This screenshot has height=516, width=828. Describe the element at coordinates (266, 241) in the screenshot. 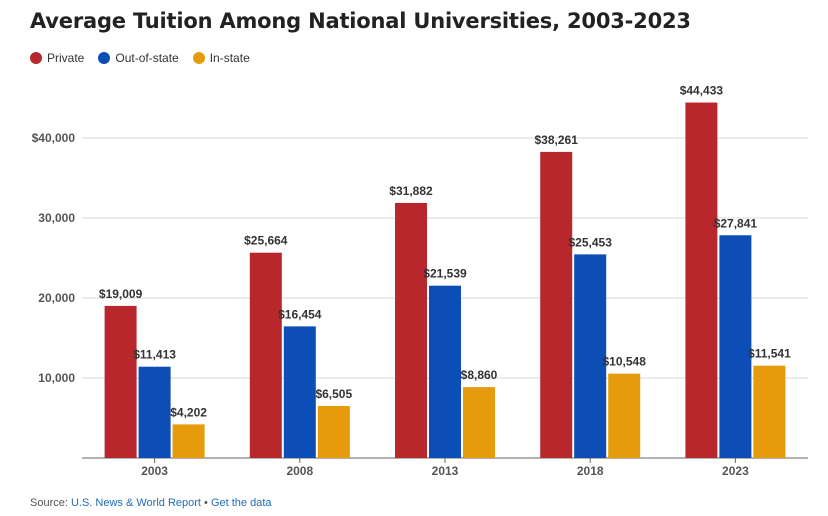

I see `data-label: $25,664` at that location.